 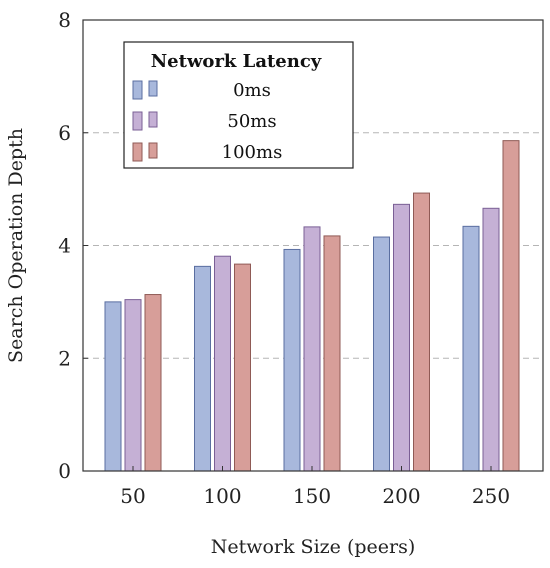 I want to click on y-tick-label: 4, so click(x=64, y=246).